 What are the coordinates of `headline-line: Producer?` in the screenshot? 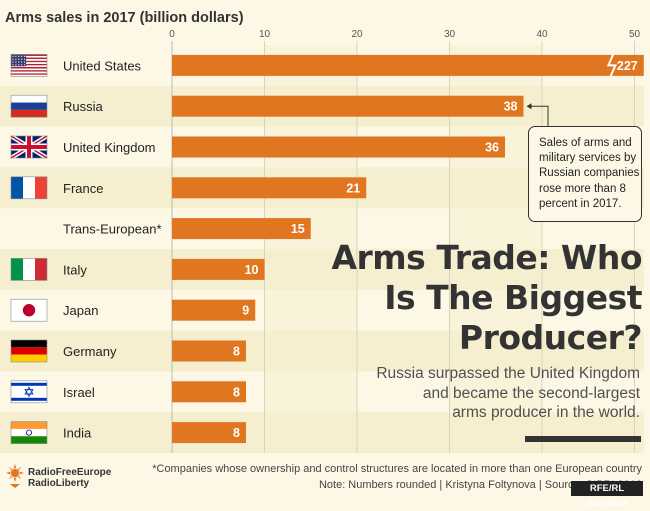 It's located at (550, 337).